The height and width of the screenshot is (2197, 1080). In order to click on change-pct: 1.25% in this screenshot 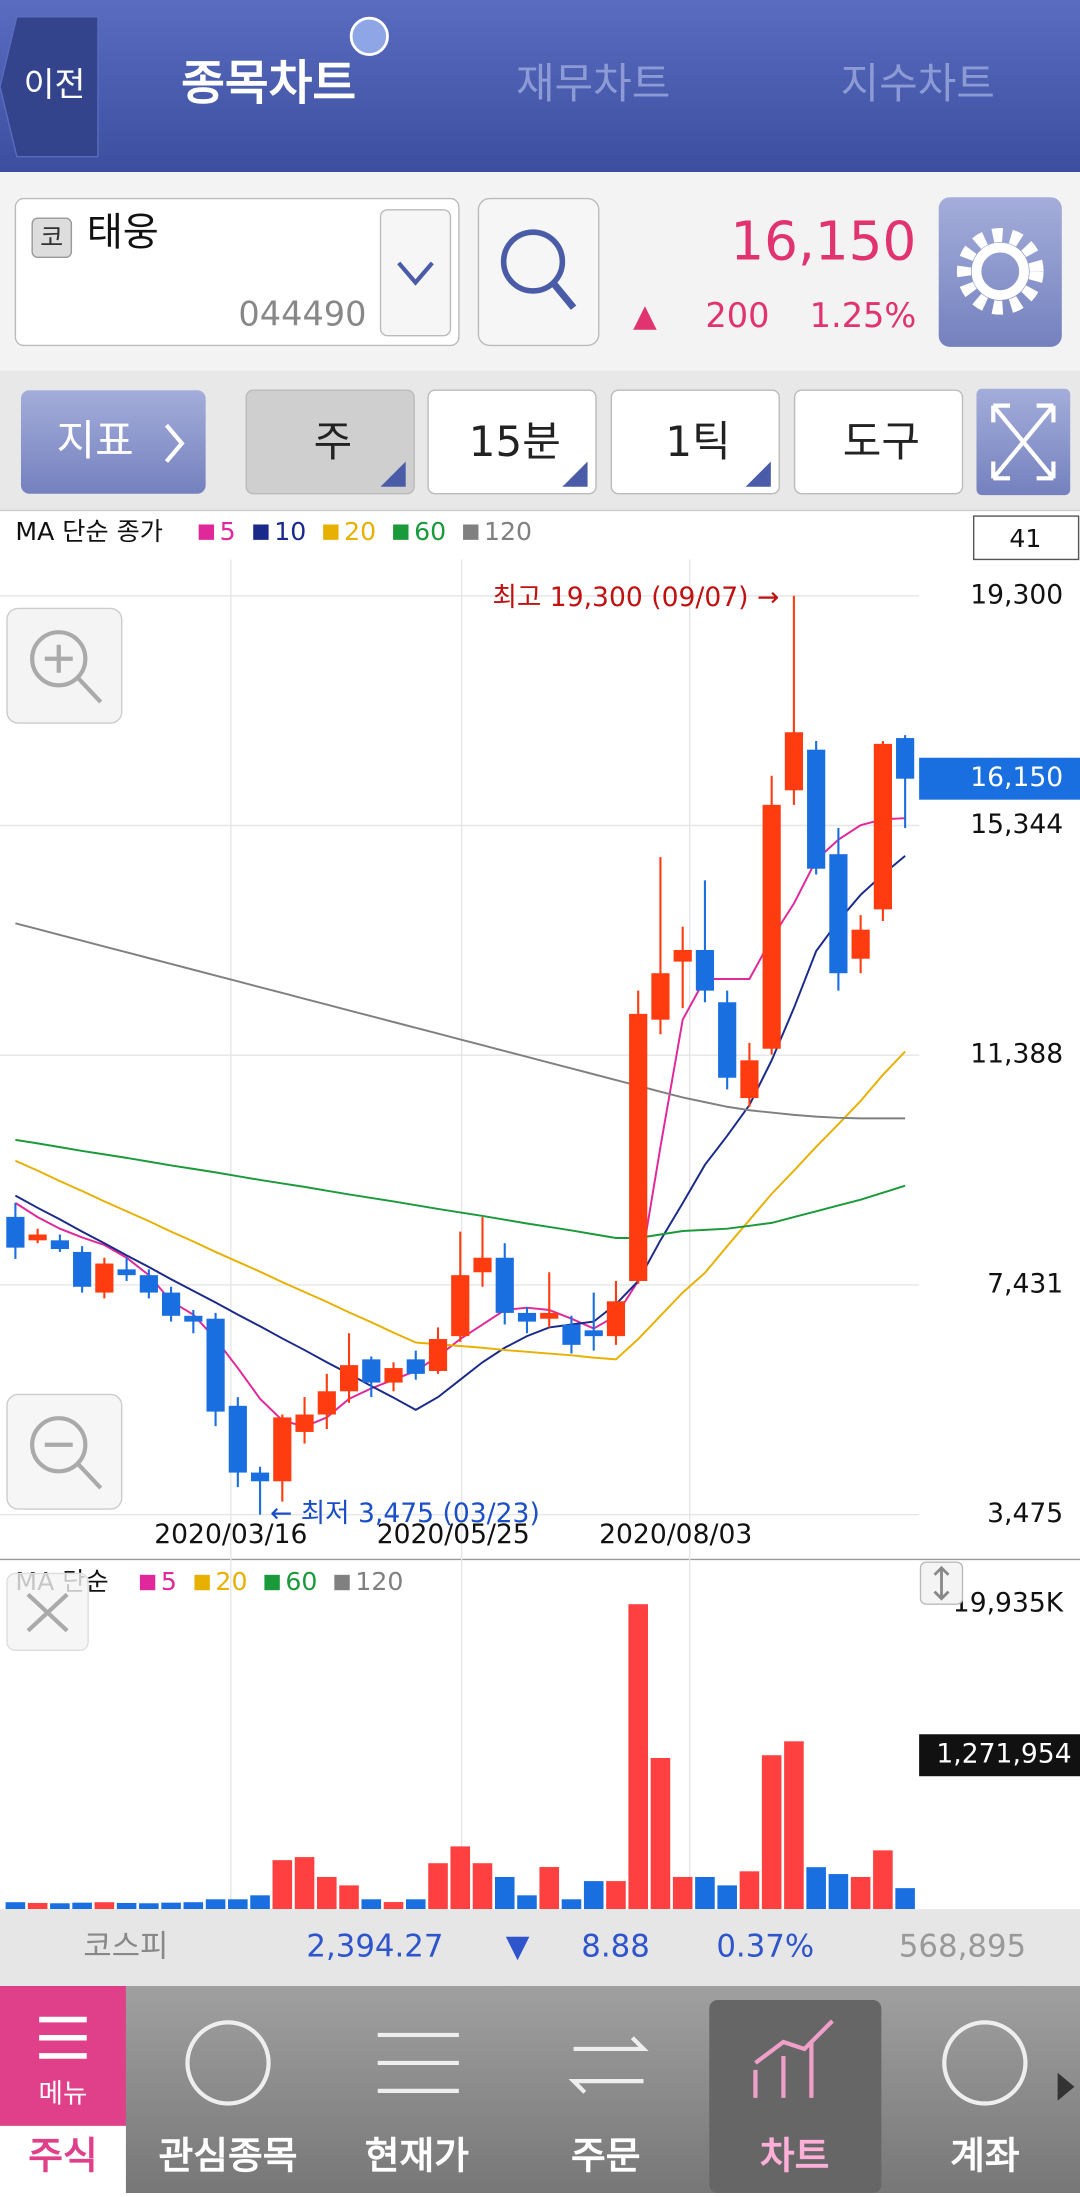, I will do `click(863, 315)`.